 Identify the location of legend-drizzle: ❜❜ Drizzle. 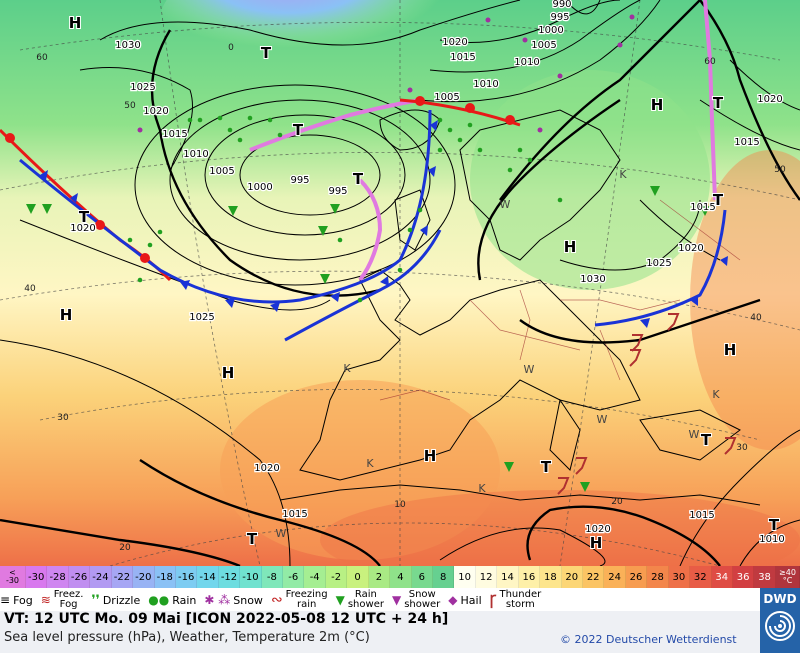
(115, 600).